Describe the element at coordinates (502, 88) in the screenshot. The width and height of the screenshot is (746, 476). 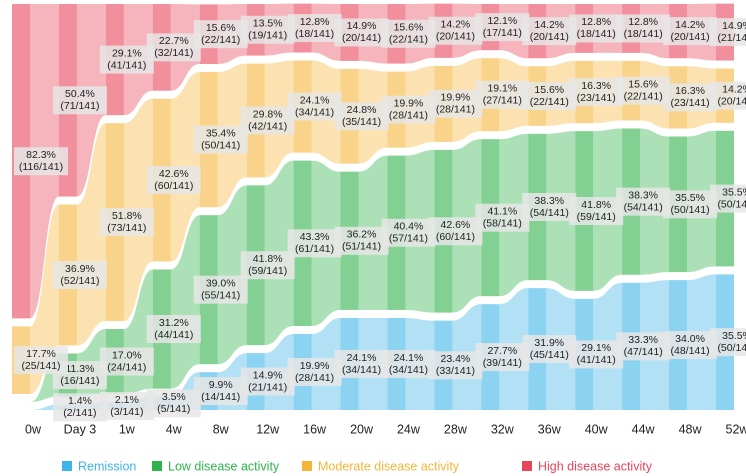
I see `value-label: 19.1%` at that location.